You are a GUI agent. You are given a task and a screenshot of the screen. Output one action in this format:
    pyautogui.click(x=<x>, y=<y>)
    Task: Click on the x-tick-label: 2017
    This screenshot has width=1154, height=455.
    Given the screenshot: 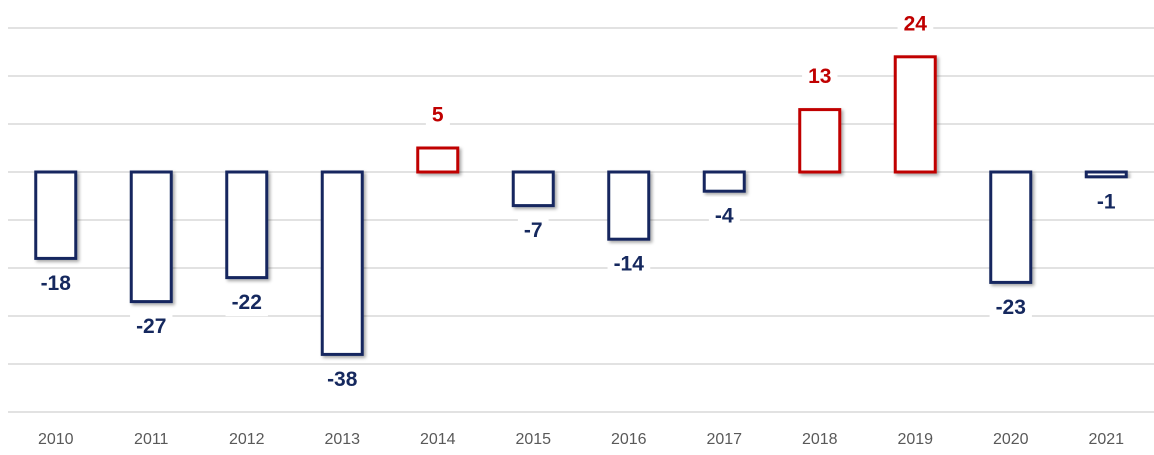 What is the action you would take?
    pyautogui.click(x=724, y=439)
    